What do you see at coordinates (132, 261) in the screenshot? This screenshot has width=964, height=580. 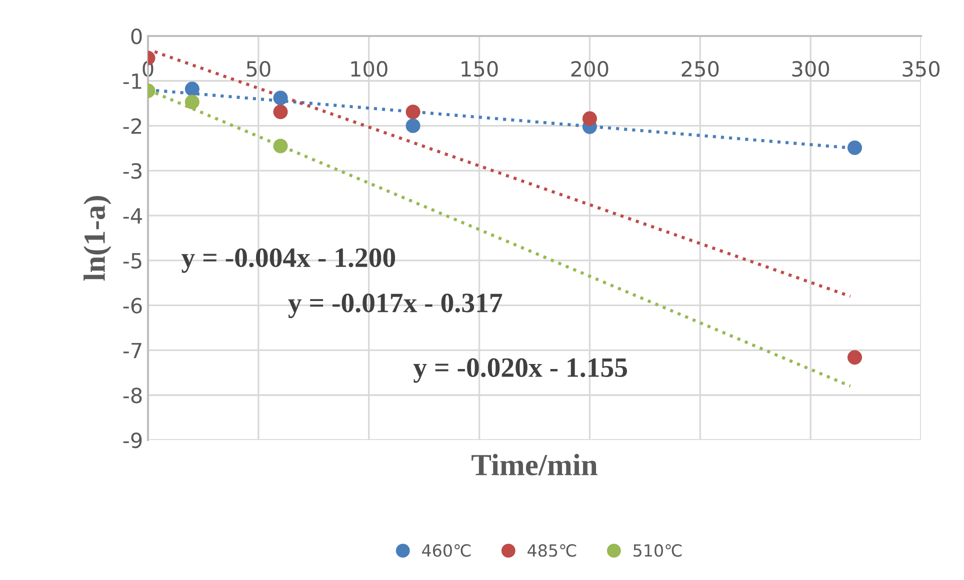 I see `y-tick-label: -5` at bounding box center [132, 261].